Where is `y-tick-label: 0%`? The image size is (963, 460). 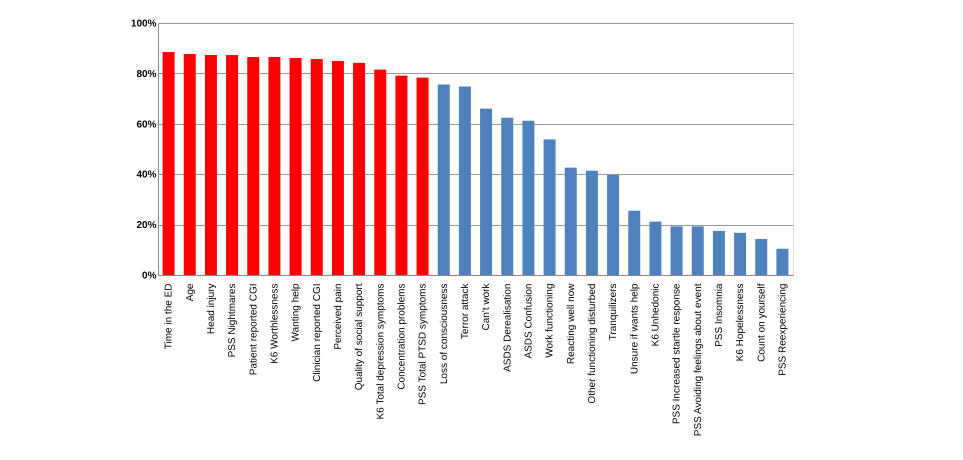 y-tick-label: 0% is located at coordinates (149, 276).